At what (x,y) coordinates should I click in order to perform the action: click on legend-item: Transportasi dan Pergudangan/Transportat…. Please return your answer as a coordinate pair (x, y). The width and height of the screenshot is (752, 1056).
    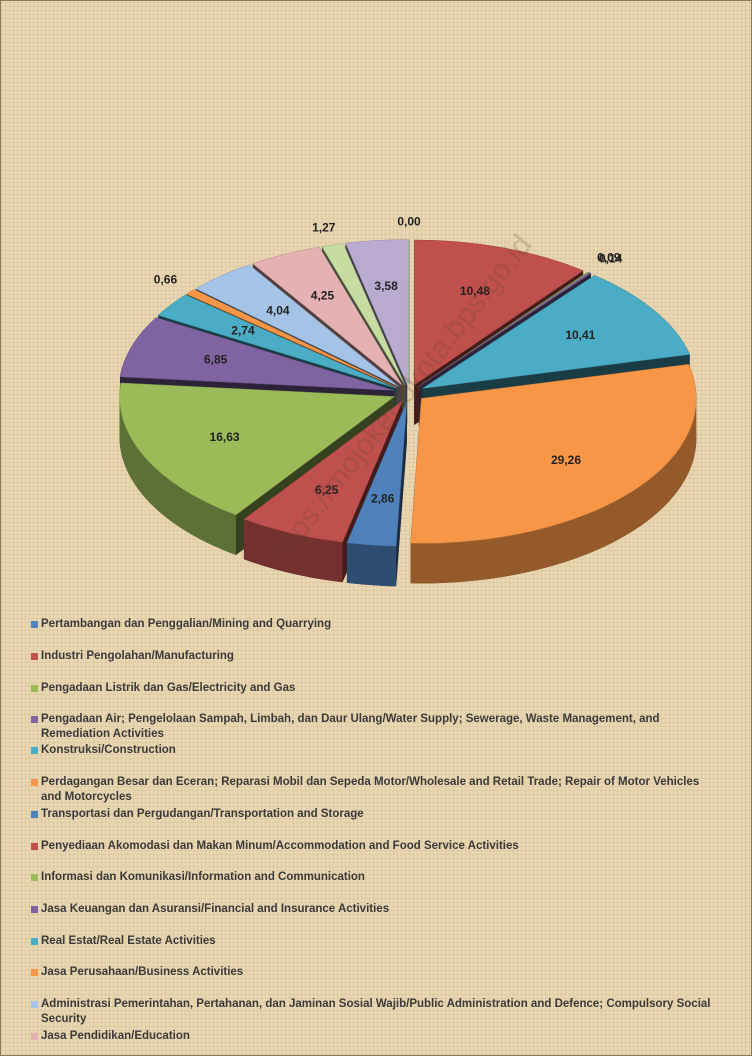
    Looking at the image, I should click on (376, 814).